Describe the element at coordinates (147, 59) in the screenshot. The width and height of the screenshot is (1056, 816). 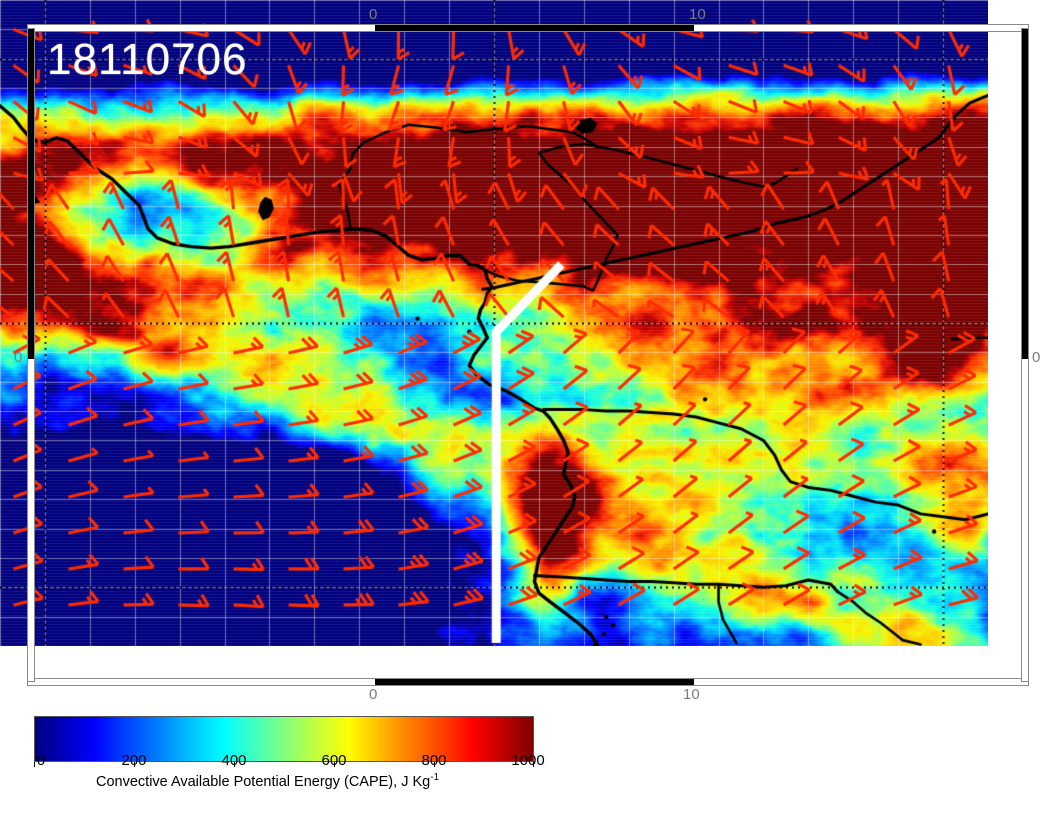
I see `date-stamp-overlay: 18110706` at that location.